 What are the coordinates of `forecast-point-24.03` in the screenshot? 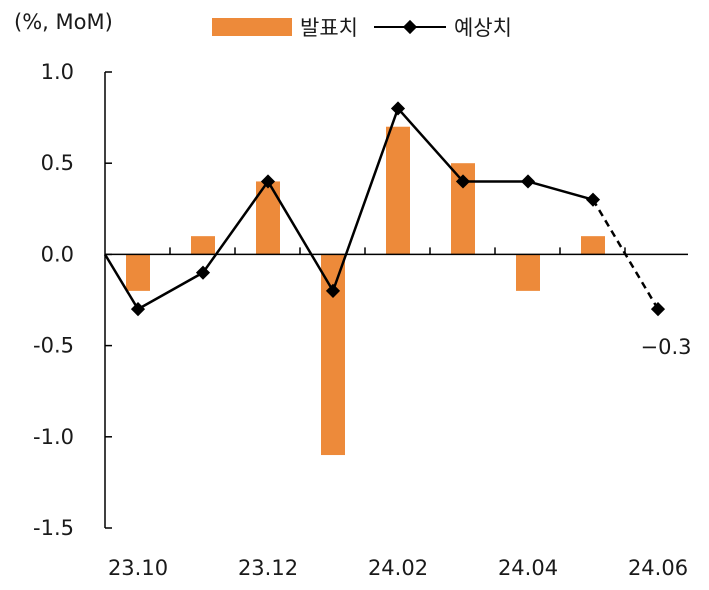 It's located at (463, 181).